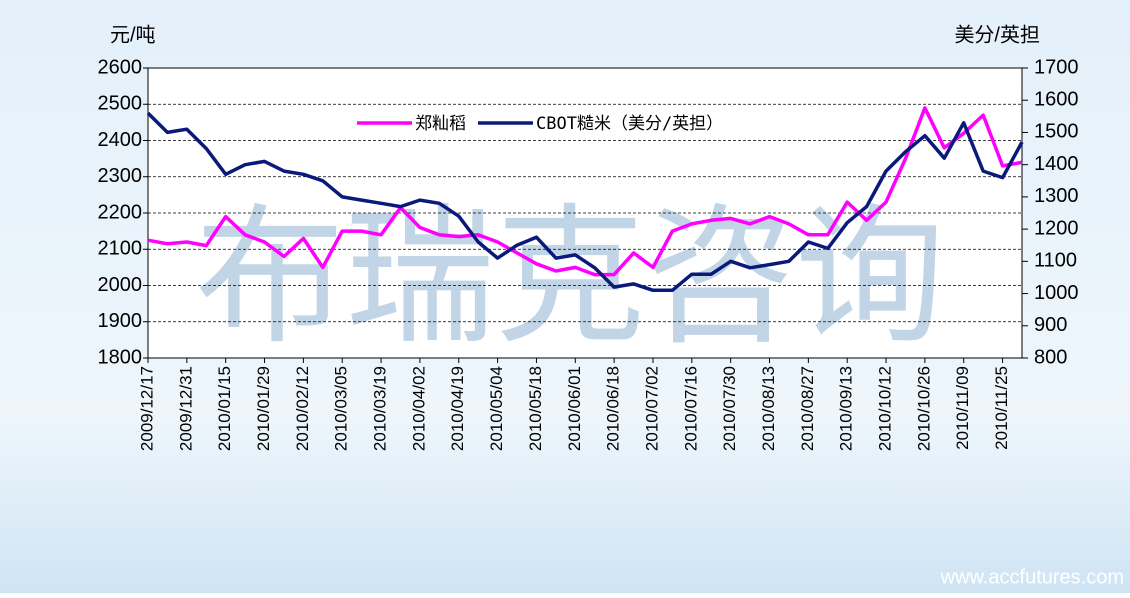 Image resolution: width=1130 pixels, height=598 pixels. What do you see at coordinates (457, 408) in the screenshot?
I see `x-tick-label: 2010/04/19` at bounding box center [457, 408].